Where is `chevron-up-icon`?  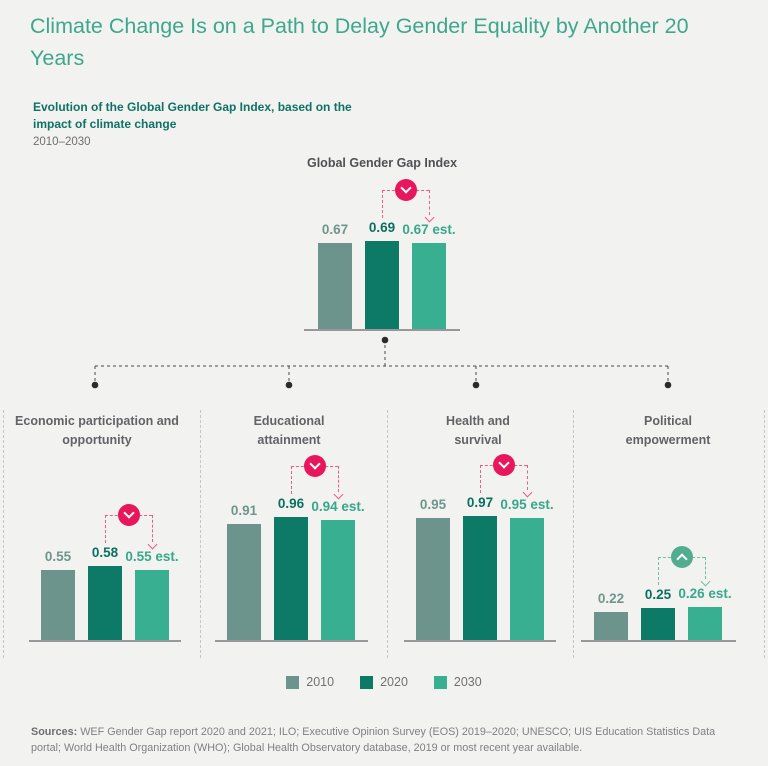
chevron-up-icon is located at coordinates (681, 559).